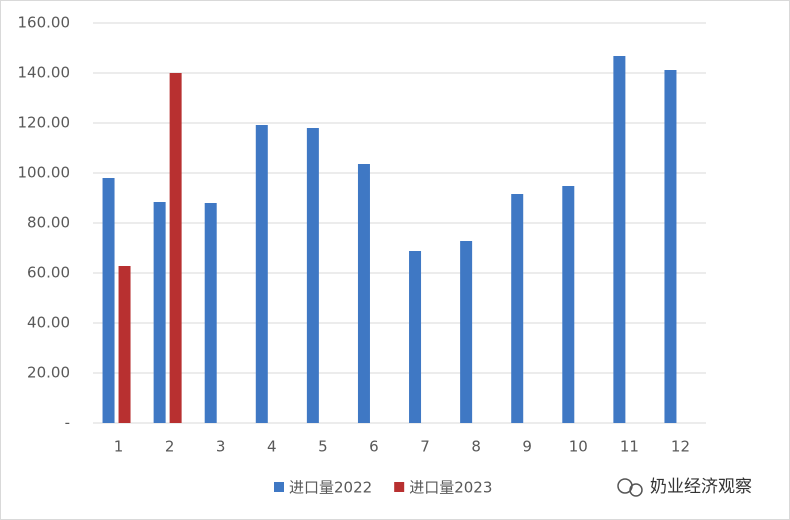 This screenshot has width=790, height=520. Describe the element at coordinates (374, 447) in the screenshot. I see `x-tick-label: 6` at that location.